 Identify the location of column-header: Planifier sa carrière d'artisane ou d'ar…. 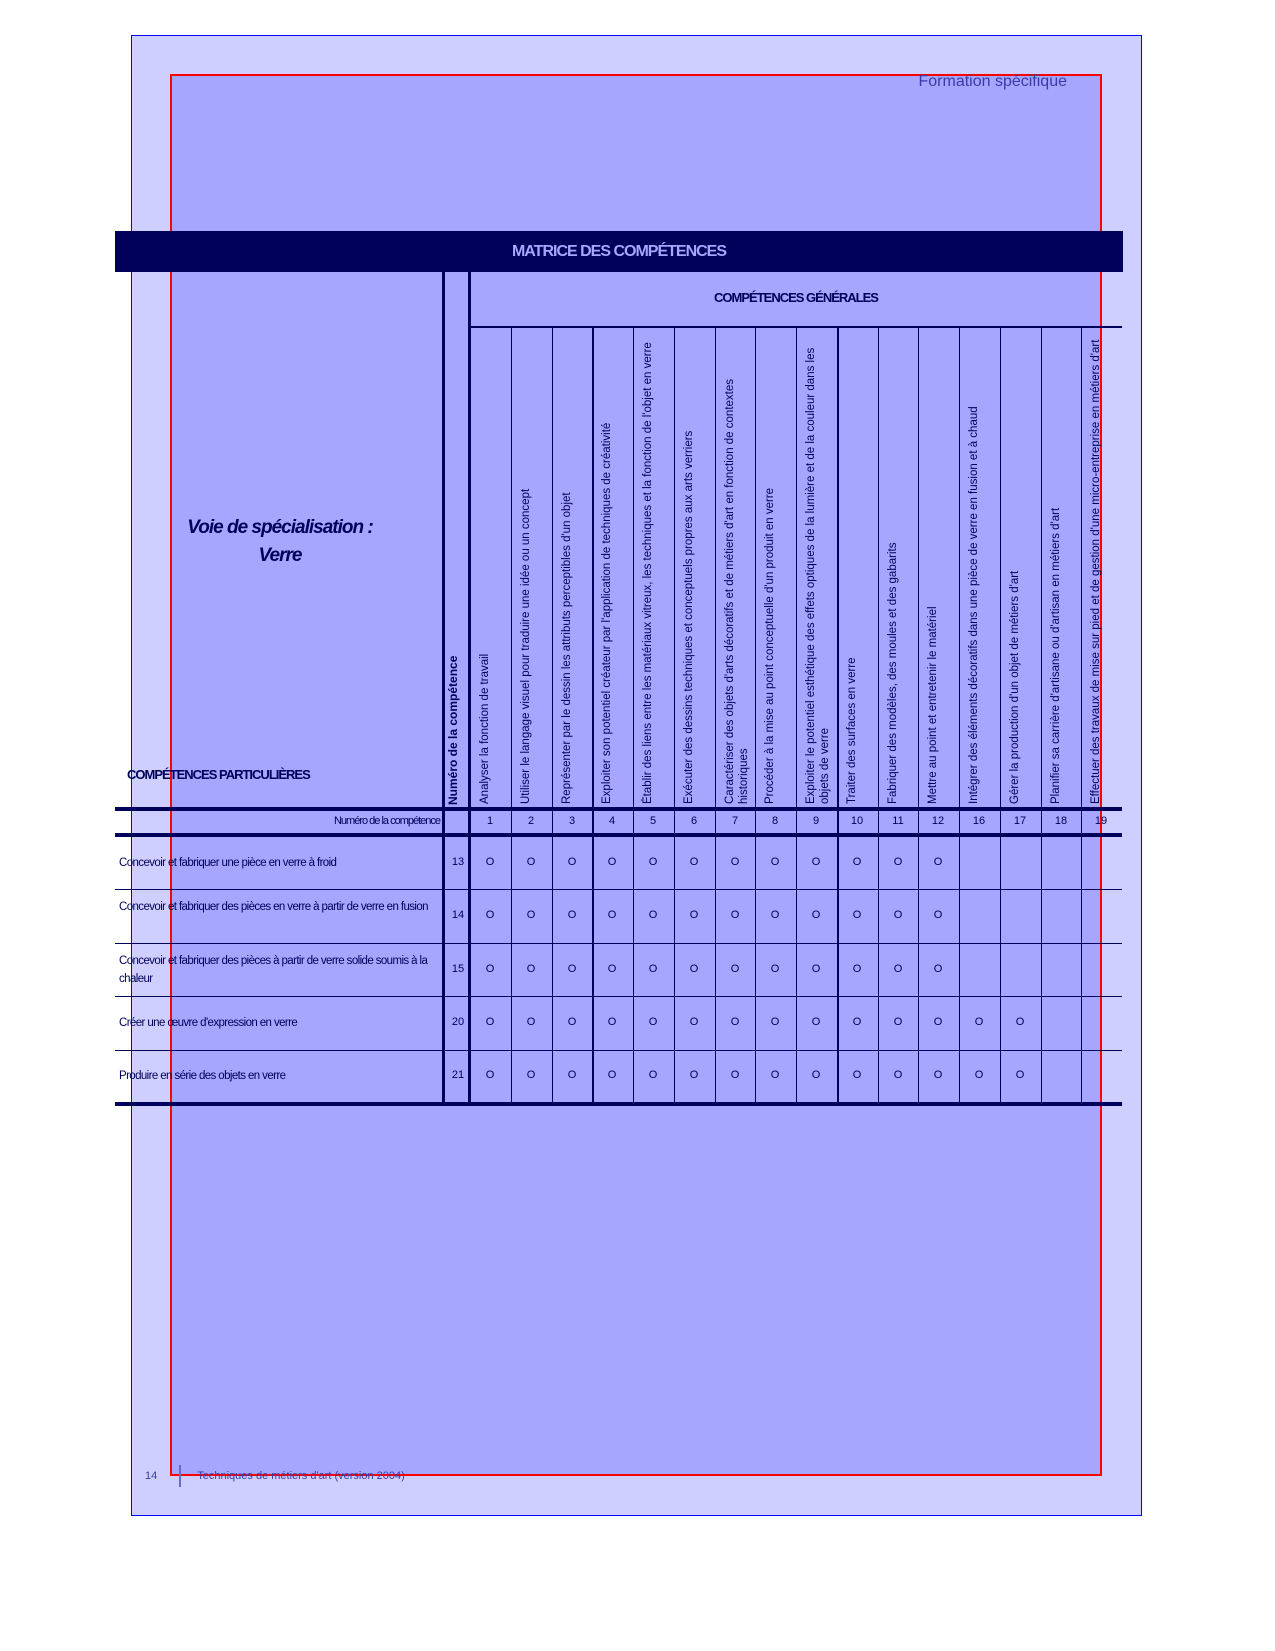
(1056, 655).